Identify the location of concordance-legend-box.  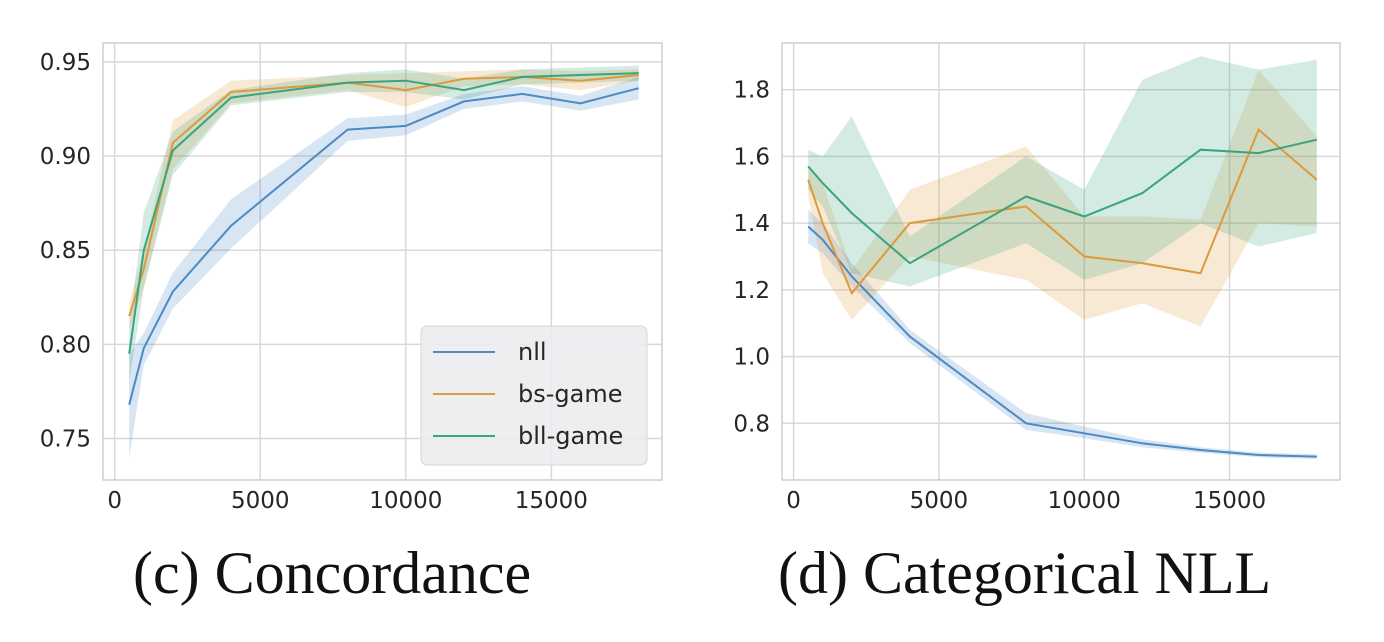
(534, 395).